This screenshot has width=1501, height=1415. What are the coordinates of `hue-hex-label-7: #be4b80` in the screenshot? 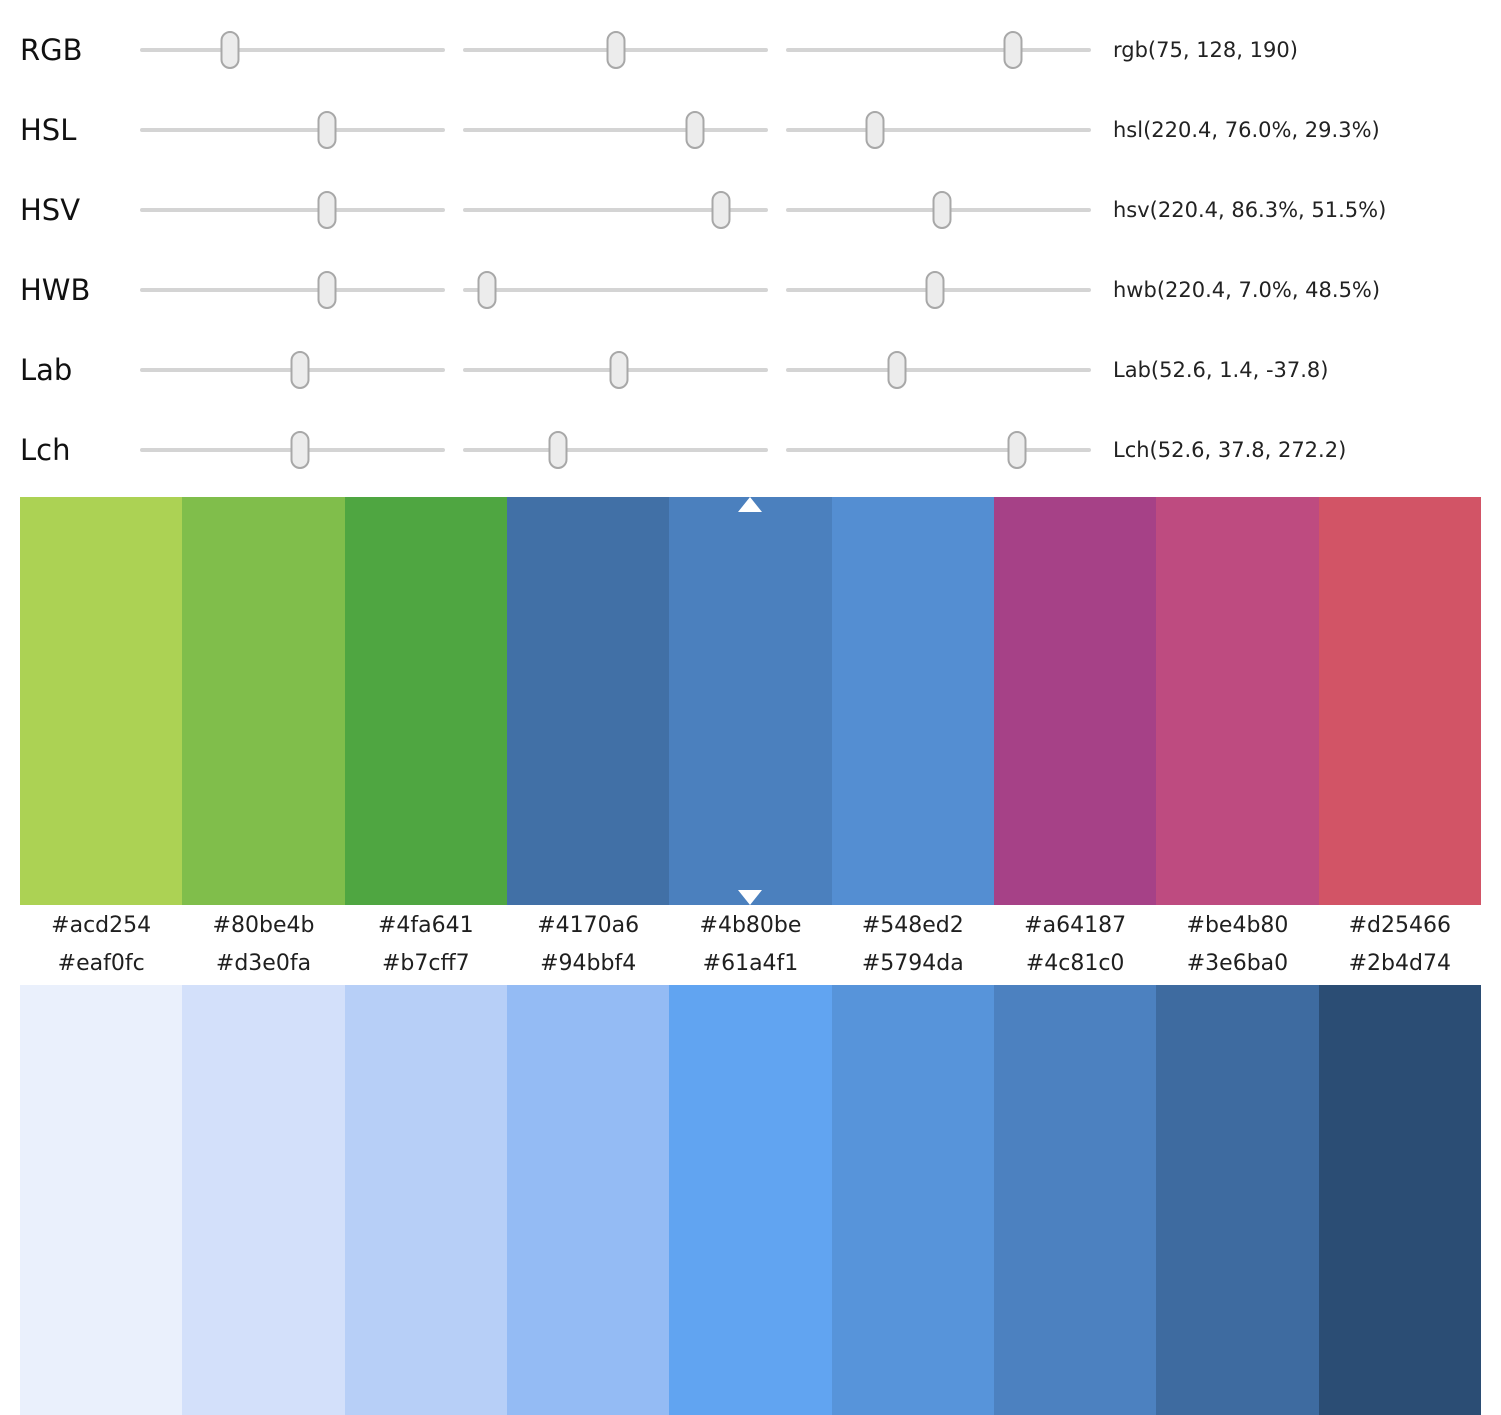 It's located at (1237, 925).